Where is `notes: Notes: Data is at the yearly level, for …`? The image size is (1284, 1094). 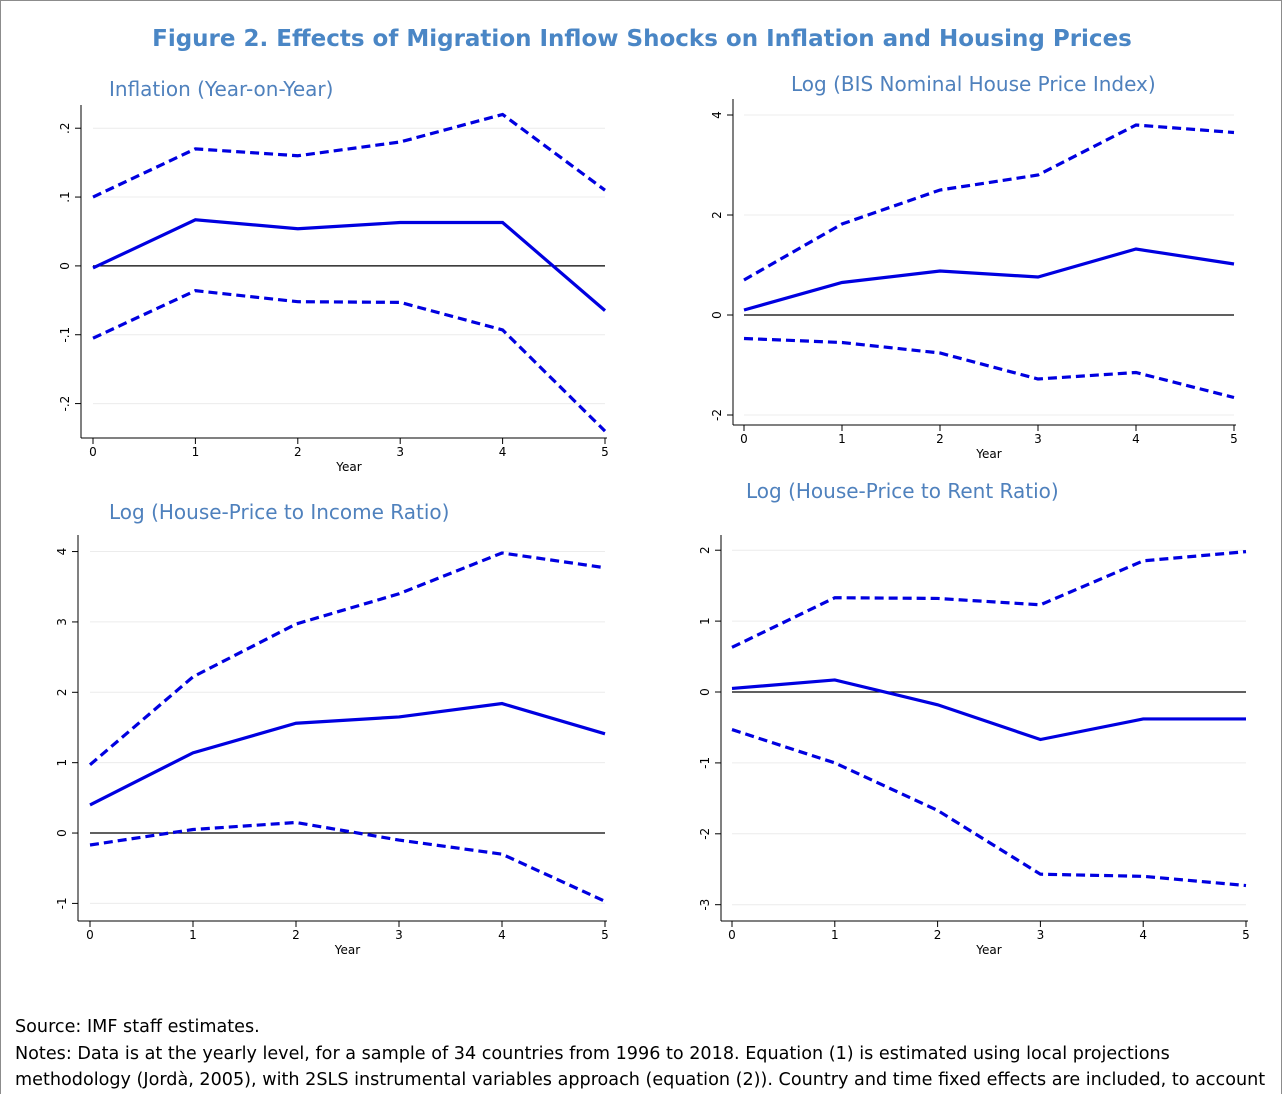
notes: Notes: Data is at the yearly level, for … is located at coordinates (640, 1067).